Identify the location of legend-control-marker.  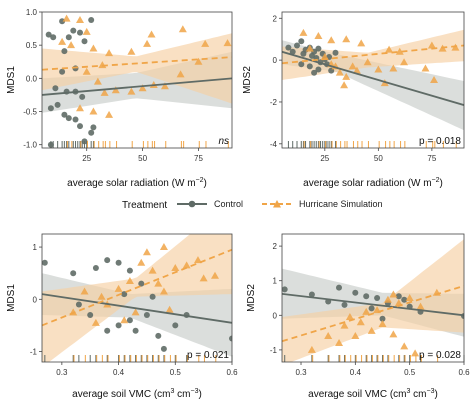
(192, 204).